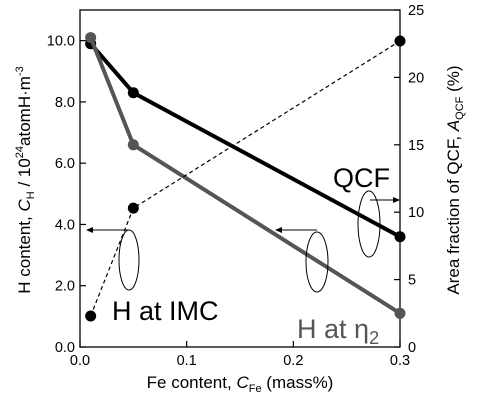  Describe the element at coordinates (293, 361) in the screenshot. I see `x-tick-label: 0.2` at that location.